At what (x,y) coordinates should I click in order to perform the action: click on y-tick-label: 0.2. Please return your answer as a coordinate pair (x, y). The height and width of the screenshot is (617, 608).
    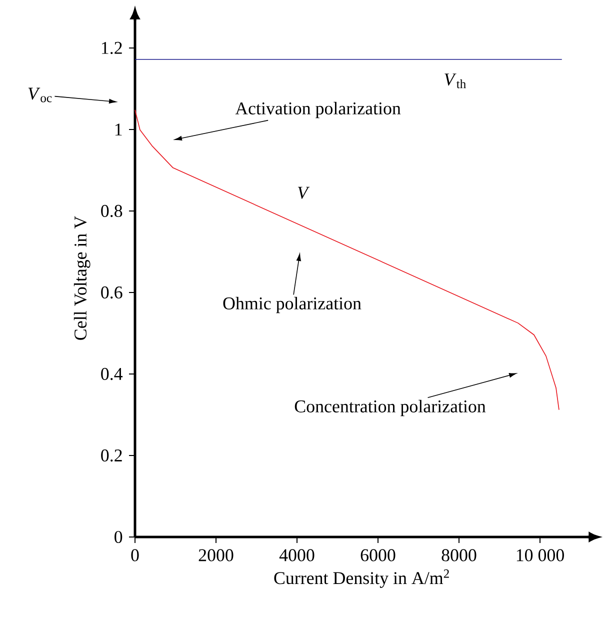
    Looking at the image, I should click on (111, 455).